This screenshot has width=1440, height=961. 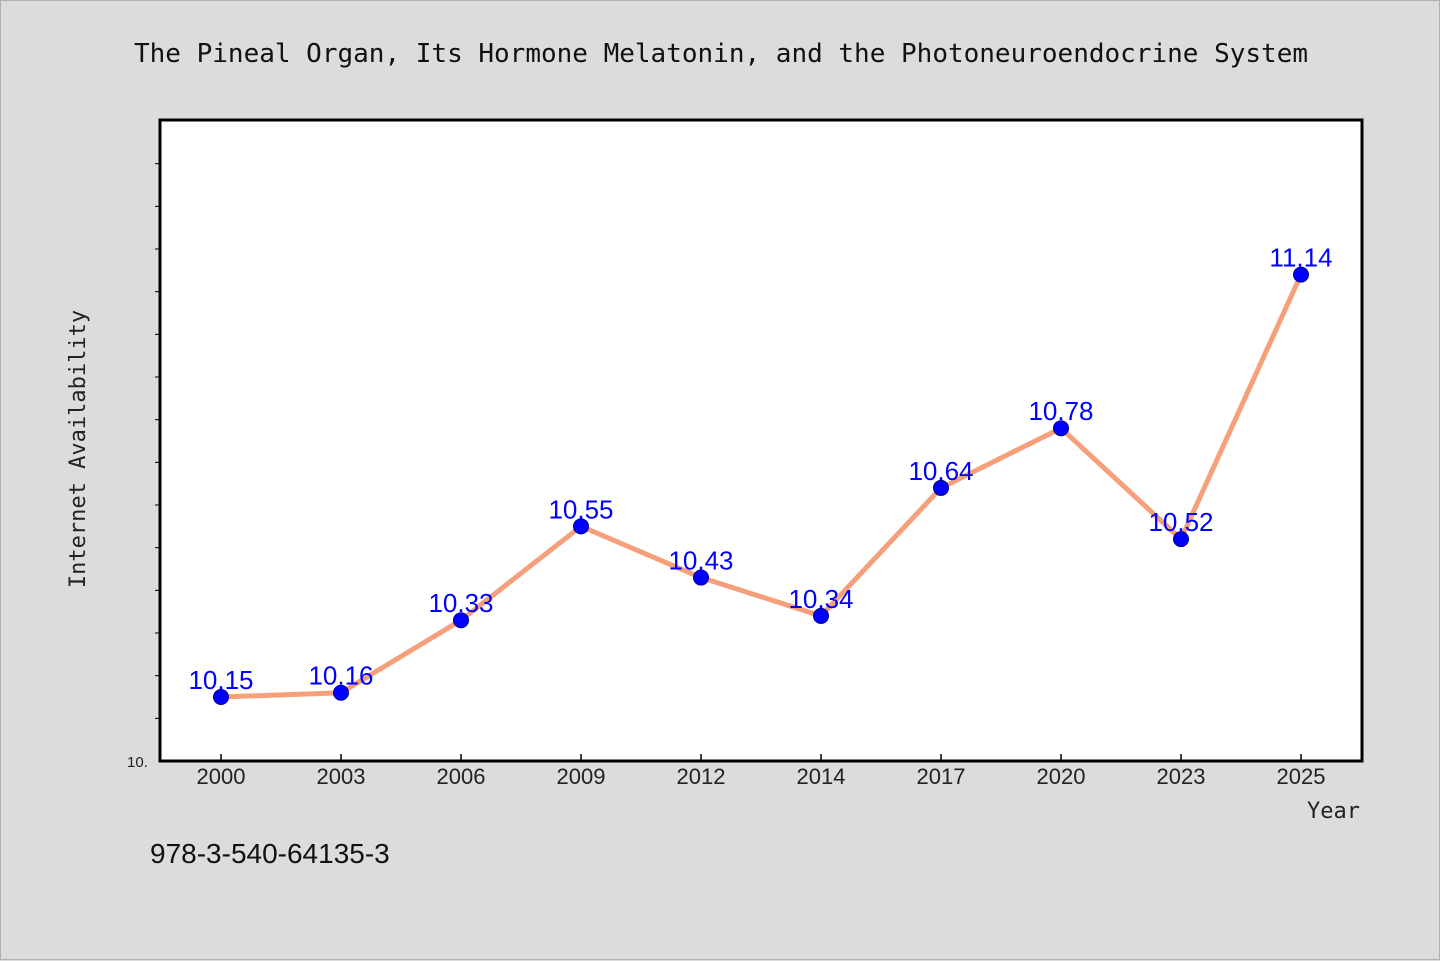 I want to click on x-tick-label: 2020, so click(x=1061, y=776).